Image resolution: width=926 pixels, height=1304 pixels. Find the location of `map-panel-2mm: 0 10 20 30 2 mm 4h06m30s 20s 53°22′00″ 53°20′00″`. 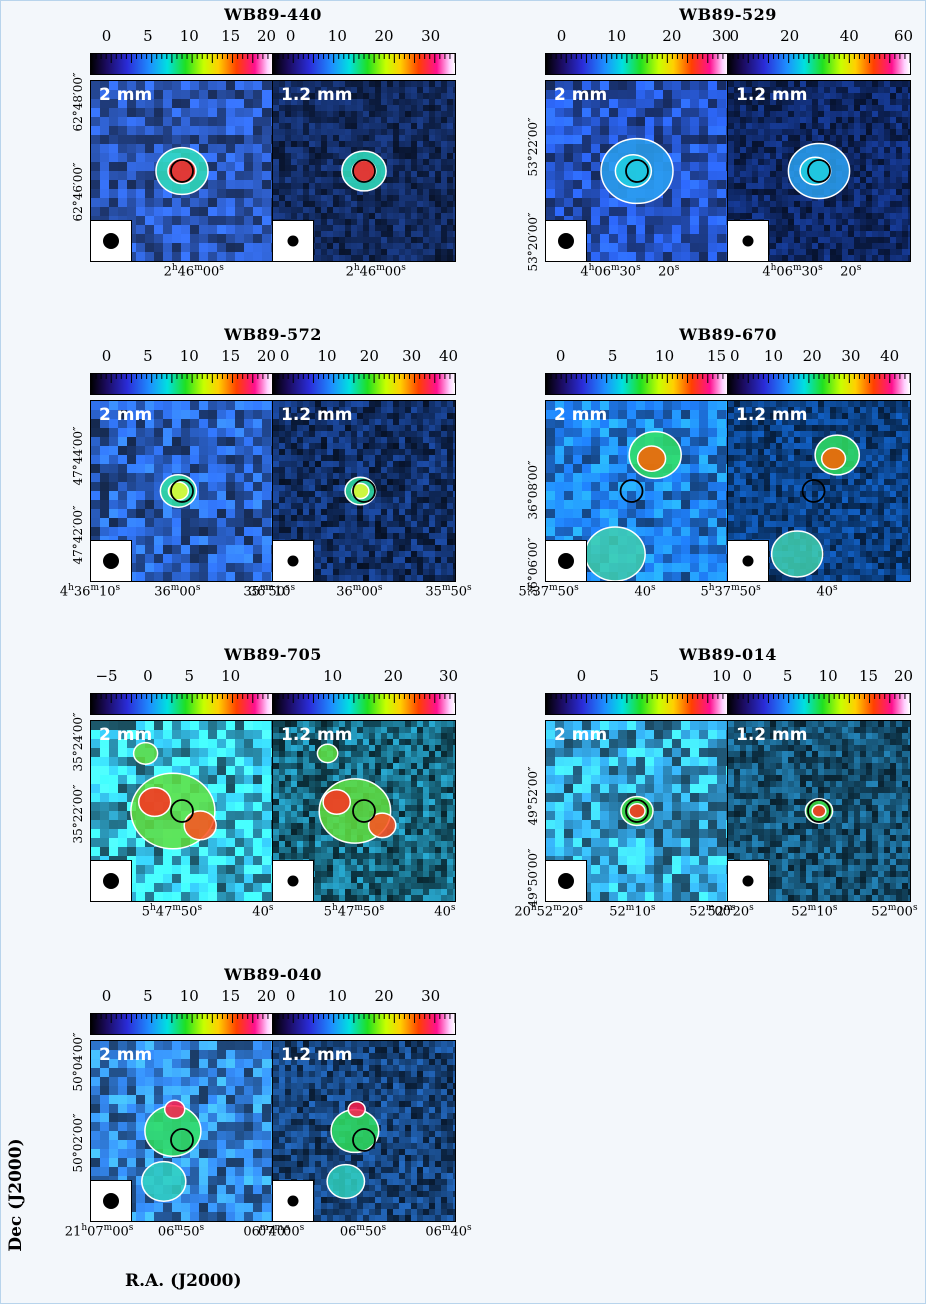

map-panel-2mm: 0 10 20 30 2 mm 4h06m30s 20s 53°22′00″ 53°20′00″ is located at coordinates (628, 154).